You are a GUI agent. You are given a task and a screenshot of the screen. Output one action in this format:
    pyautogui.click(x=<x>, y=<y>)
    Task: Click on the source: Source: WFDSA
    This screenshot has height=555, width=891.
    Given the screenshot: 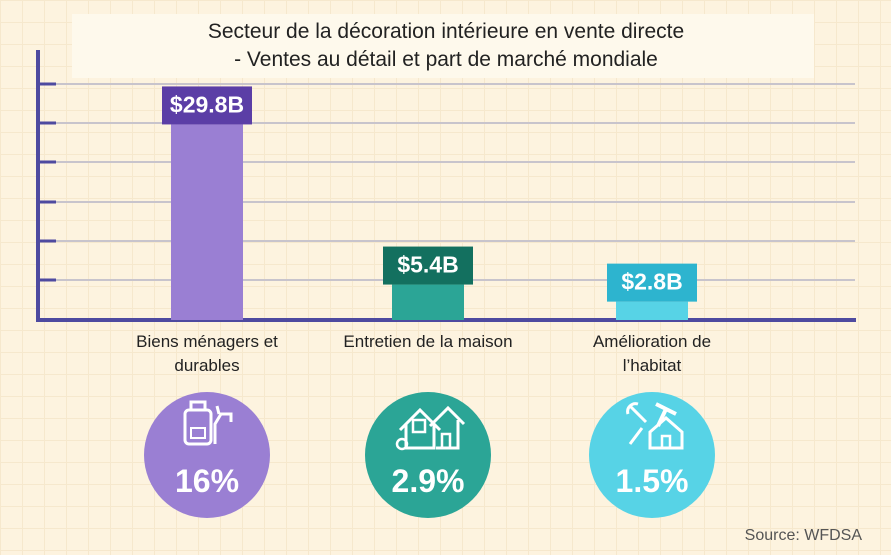 What is the action you would take?
    pyautogui.click(x=804, y=535)
    